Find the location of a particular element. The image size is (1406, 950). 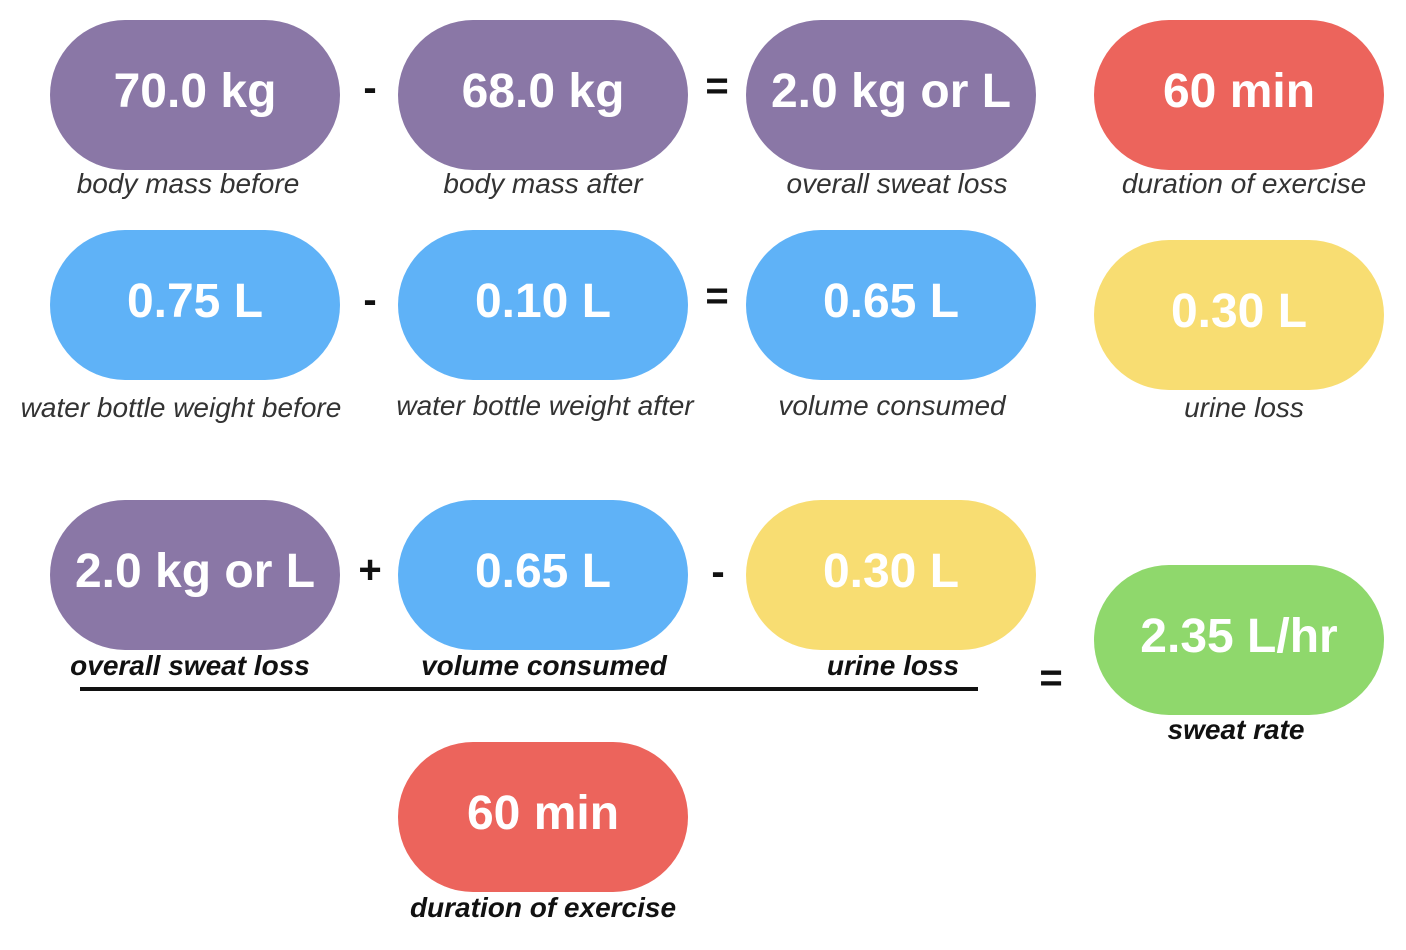

duration-label: duration of exercise is located at coordinates (1244, 183).